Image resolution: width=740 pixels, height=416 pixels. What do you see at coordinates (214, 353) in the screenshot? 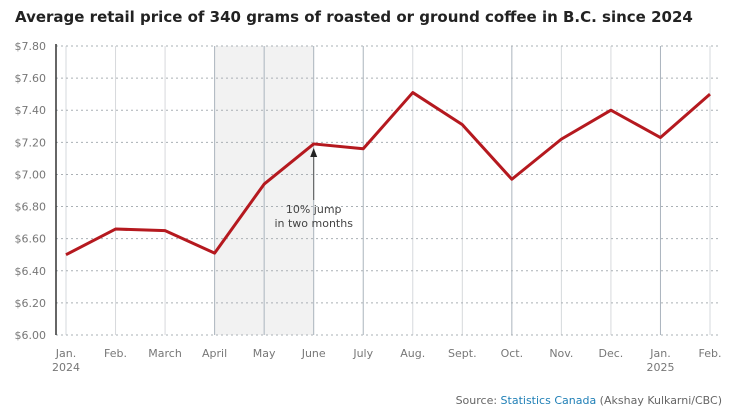
I see `x-tick-label: April` at bounding box center [214, 353].